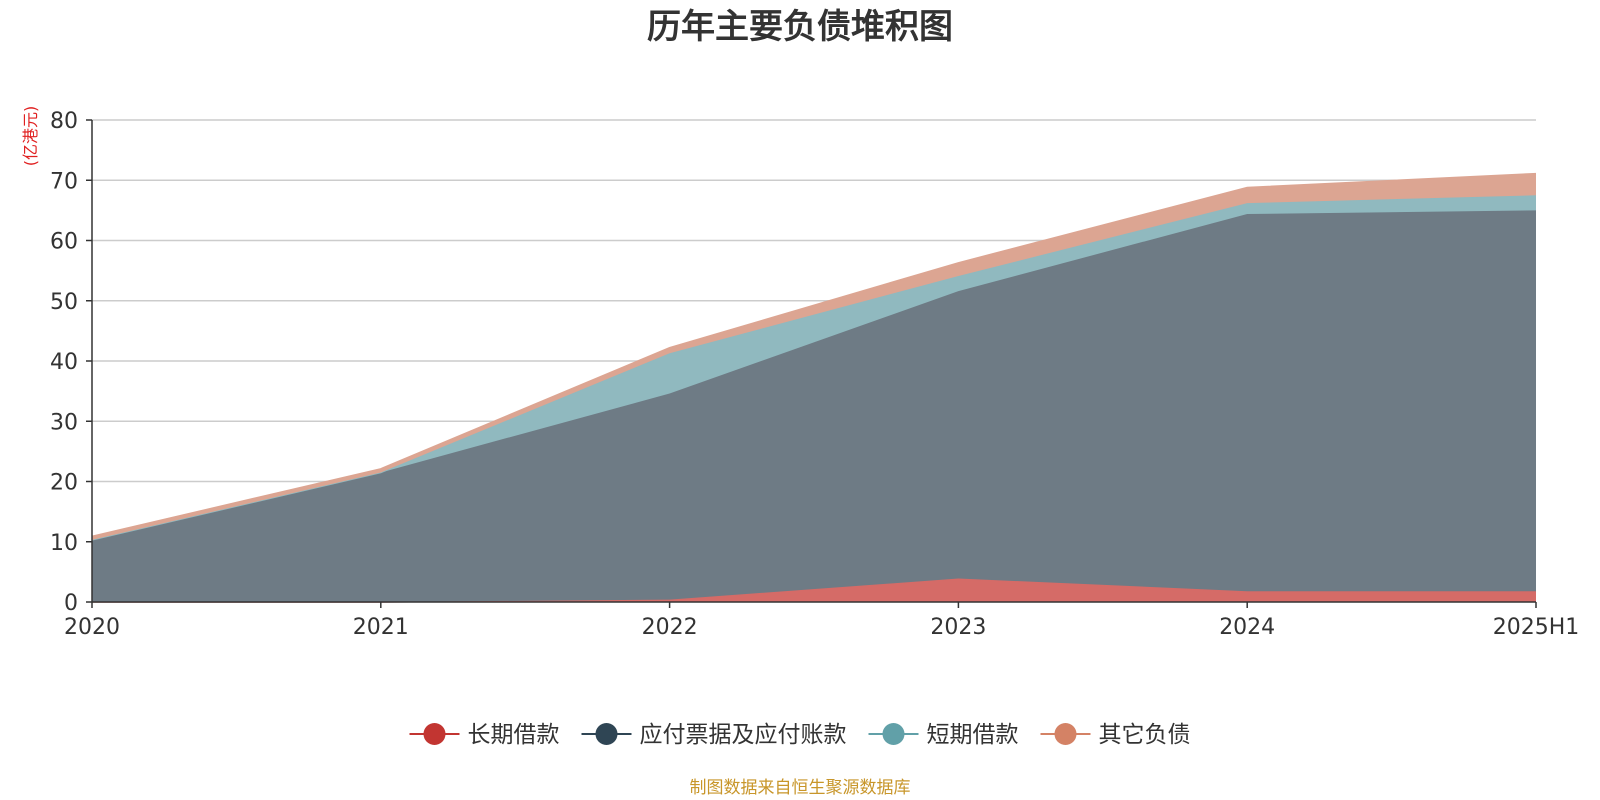  I want to click on y-tick-label: 60, so click(64, 242).